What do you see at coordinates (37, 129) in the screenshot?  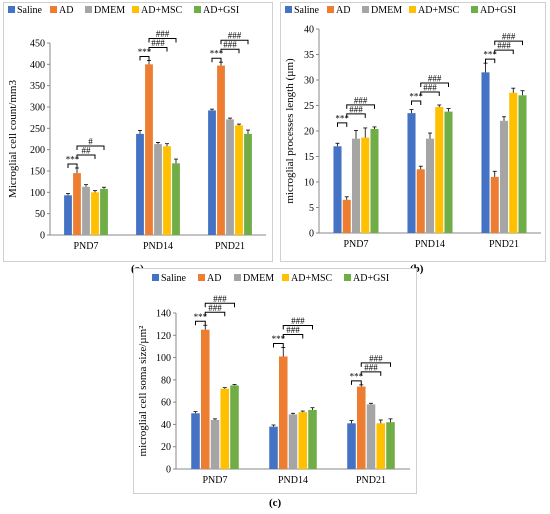 I see `y-tick-label: 250` at bounding box center [37, 129].